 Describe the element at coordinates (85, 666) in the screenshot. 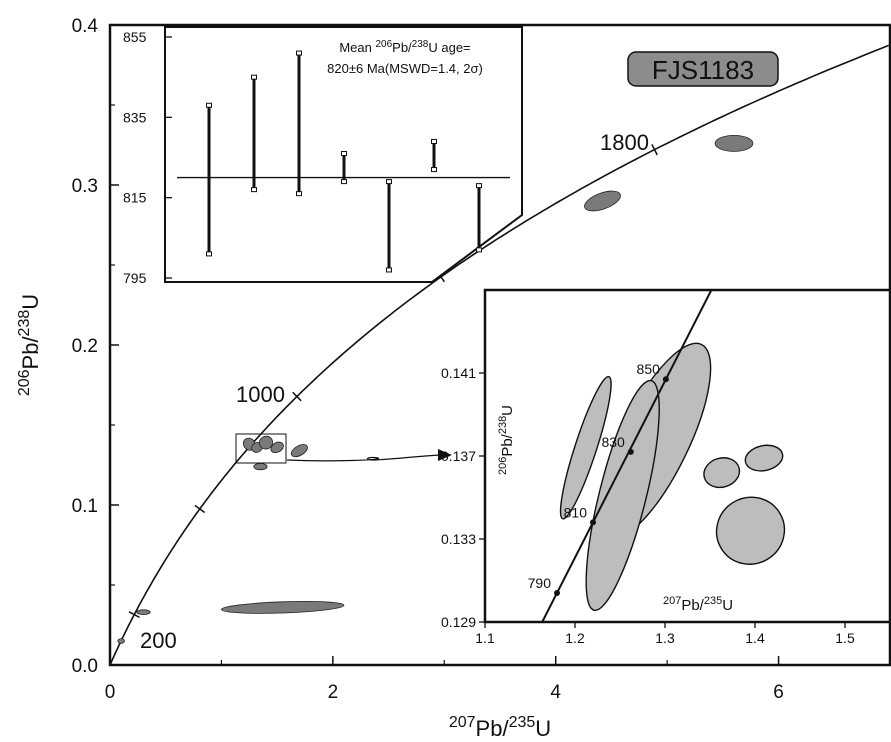

I see `y-tick-label: 0.0` at that location.